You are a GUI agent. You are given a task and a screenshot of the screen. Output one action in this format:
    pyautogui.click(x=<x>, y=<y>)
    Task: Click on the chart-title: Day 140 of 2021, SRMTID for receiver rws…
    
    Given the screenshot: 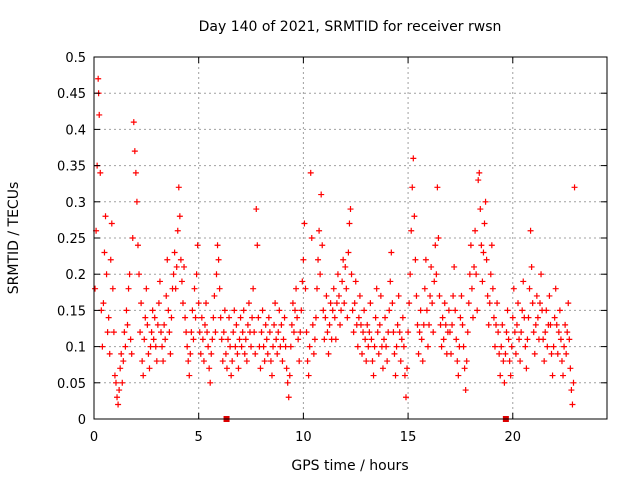 What is the action you would take?
    pyautogui.click(x=350, y=27)
    